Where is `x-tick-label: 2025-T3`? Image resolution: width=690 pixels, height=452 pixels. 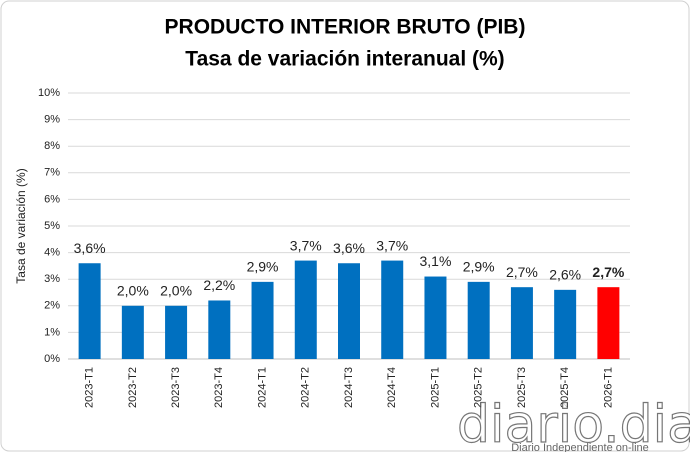 x-tick-label: 2025-T3 is located at coordinates (522, 387).